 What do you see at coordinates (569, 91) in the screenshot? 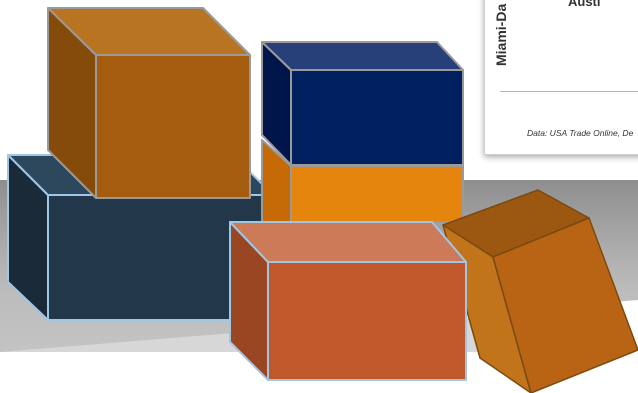
I see `chart-divider` at bounding box center [569, 91].